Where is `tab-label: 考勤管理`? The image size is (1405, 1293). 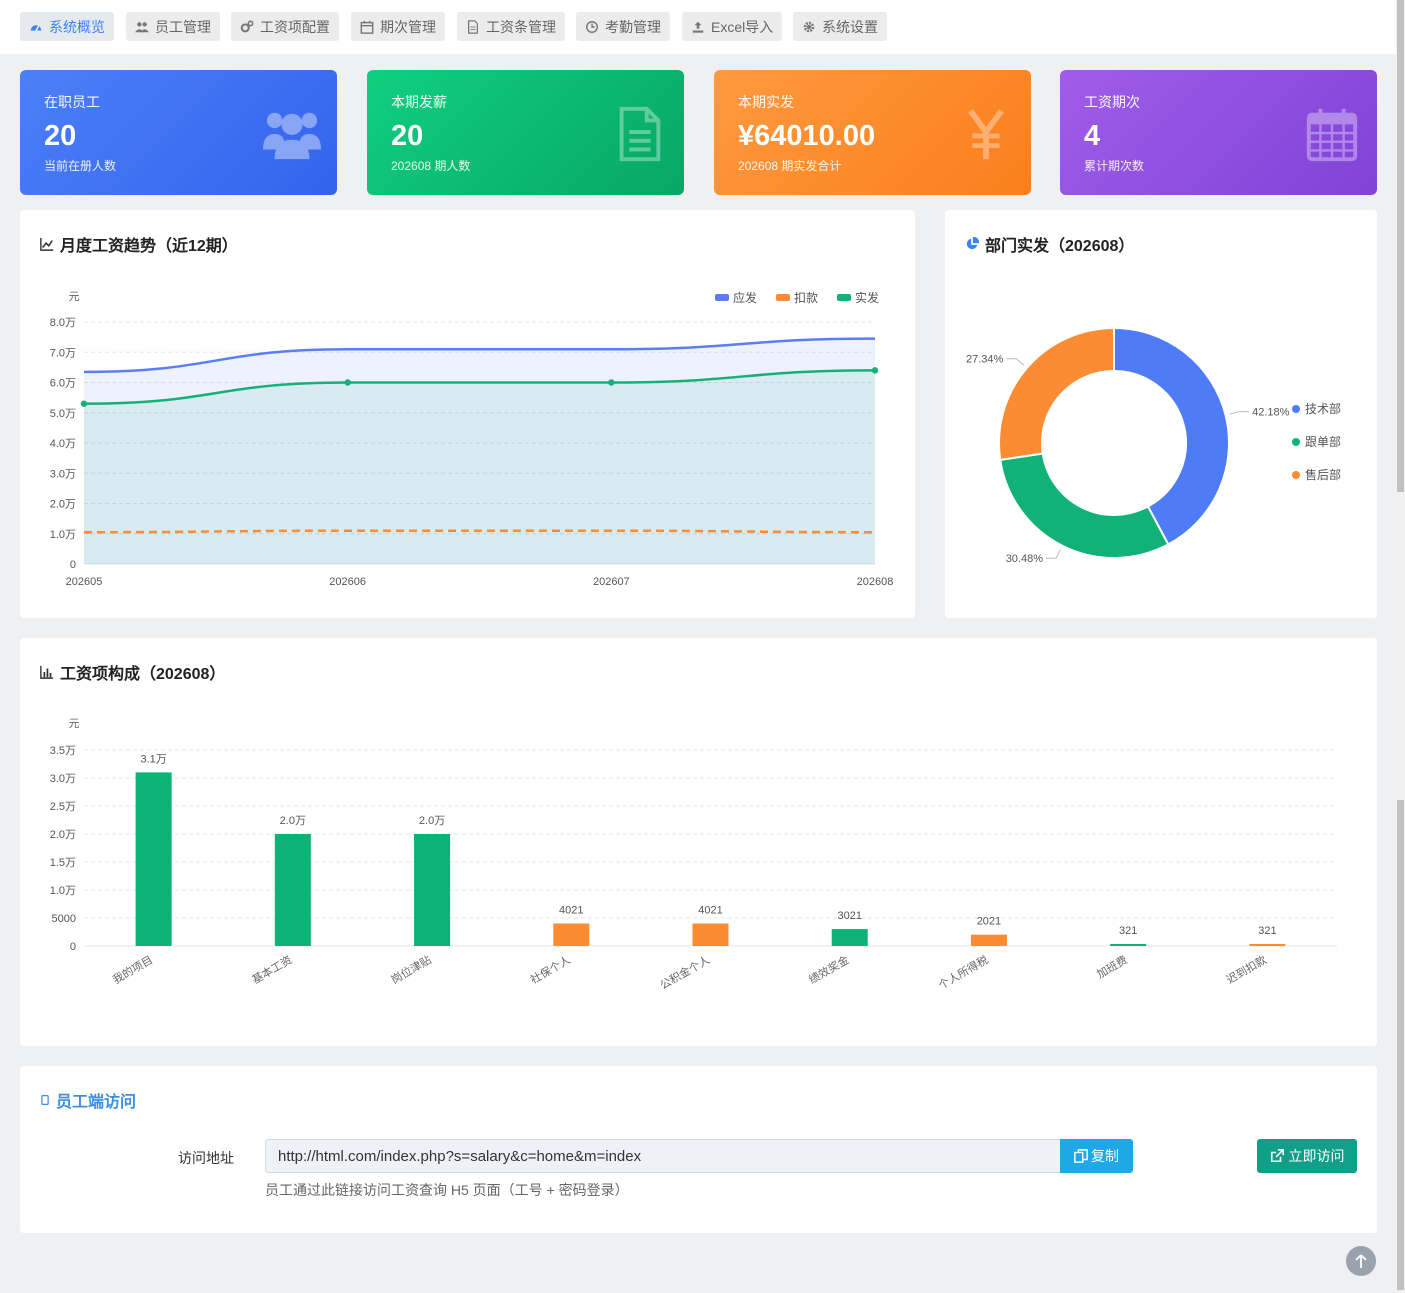 tab-label: 考勤管理 is located at coordinates (633, 26).